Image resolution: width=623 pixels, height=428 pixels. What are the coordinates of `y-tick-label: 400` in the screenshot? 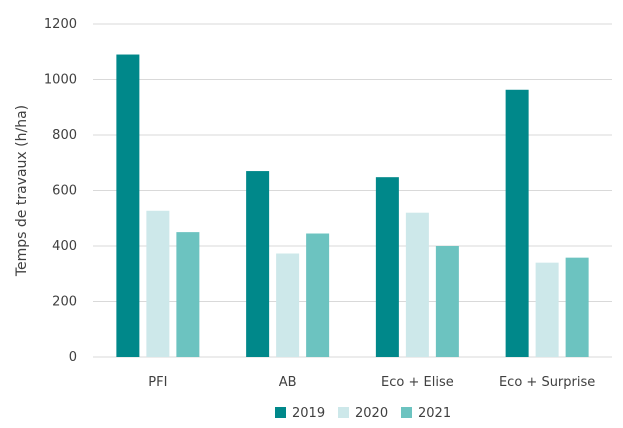 It's located at (64, 246).